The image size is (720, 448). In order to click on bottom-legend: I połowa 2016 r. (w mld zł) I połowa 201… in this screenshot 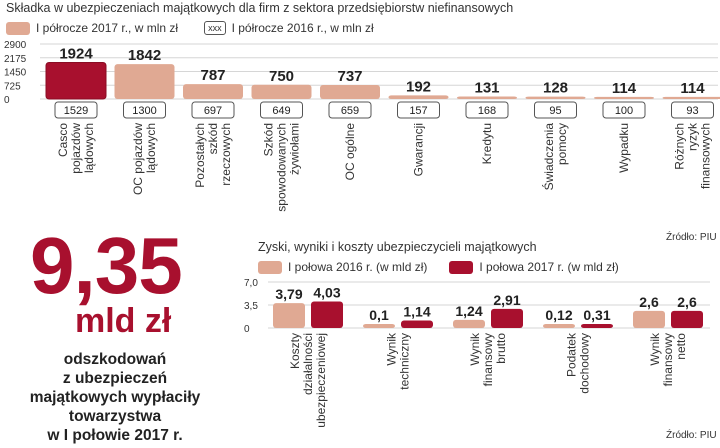, I will do `click(438, 267)`.